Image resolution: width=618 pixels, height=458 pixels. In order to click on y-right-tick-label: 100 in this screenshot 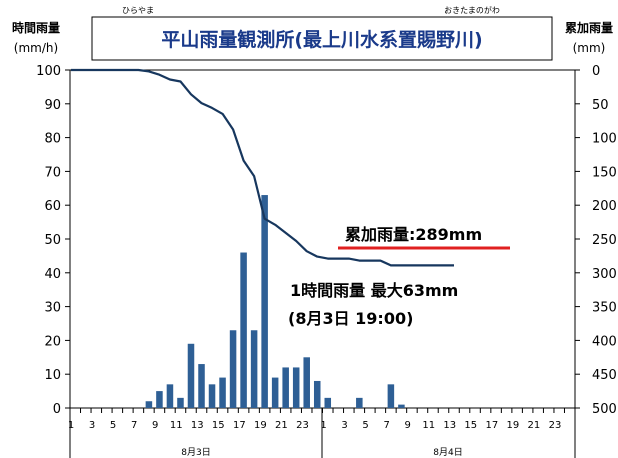, I will do `click(604, 139)`.